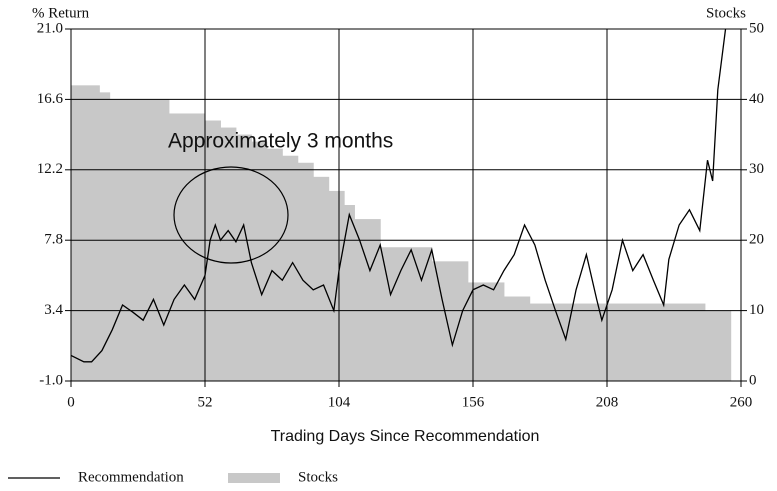 Image resolution: width=777 pixels, height=491 pixels. Describe the element at coordinates (318, 477) in the screenshot. I see `legend-label: Stocks` at that location.